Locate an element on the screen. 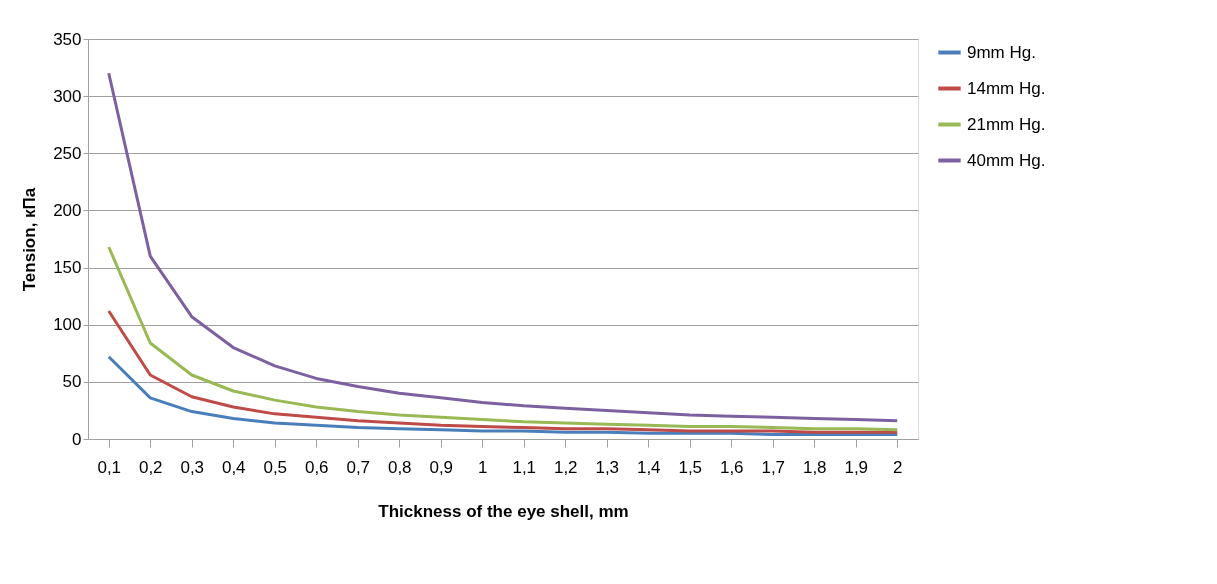 The height and width of the screenshot is (584, 1217). y-tick-label: 150 is located at coordinates (67, 268).